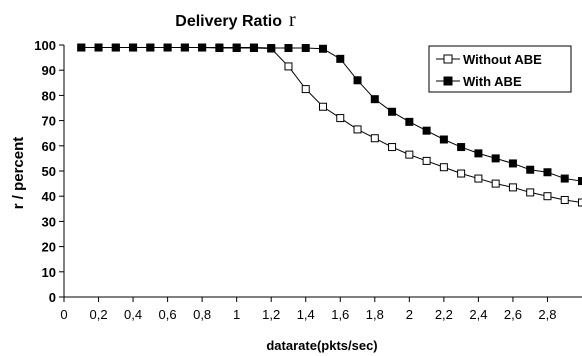 This screenshot has height=356, width=582. What do you see at coordinates (292, 20) in the screenshot?
I see `chart-title-symbol: r` at bounding box center [292, 20].